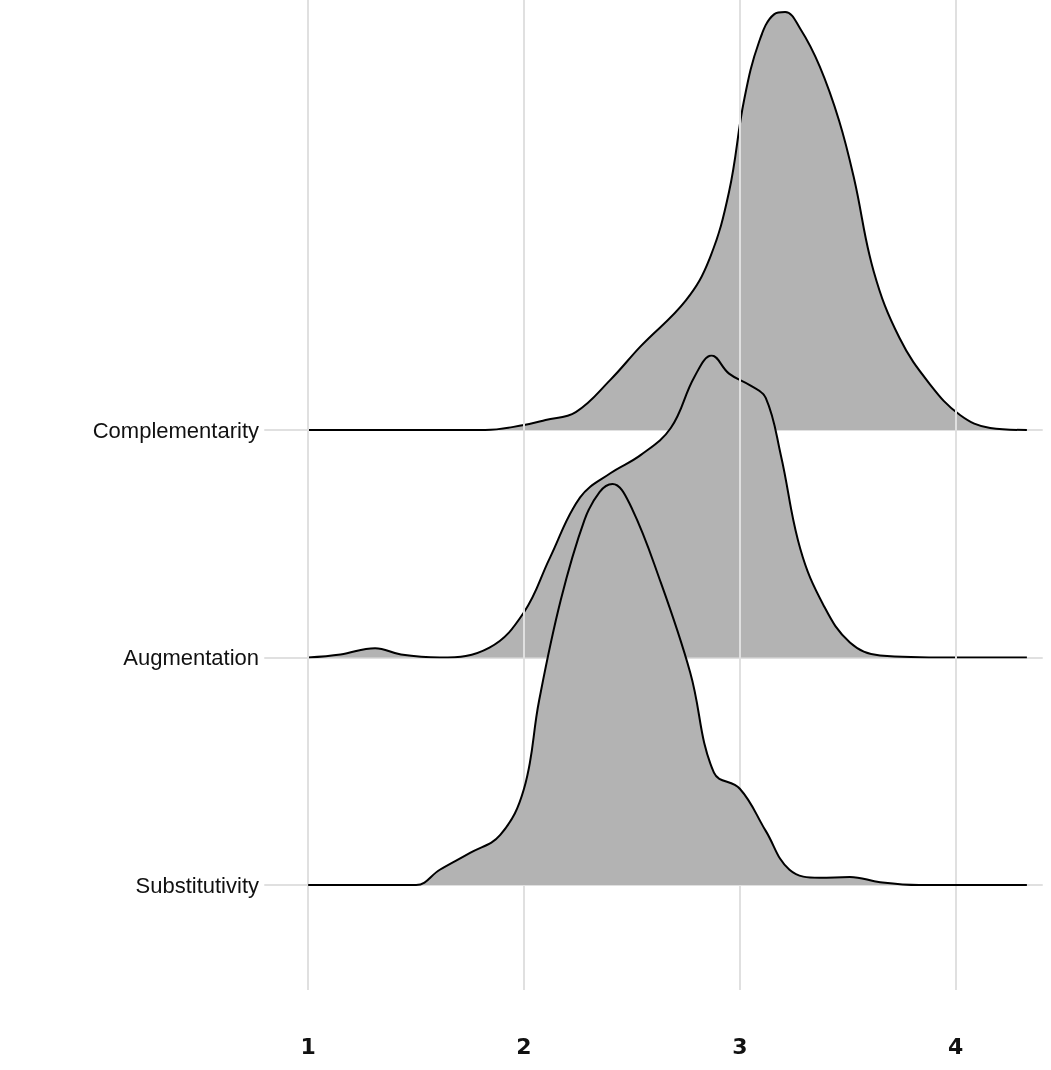 This screenshot has height=1070, width=1051. What do you see at coordinates (191, 657) in the screenshot?
I see `text: Augmentation` at bounding box center [191, 657].